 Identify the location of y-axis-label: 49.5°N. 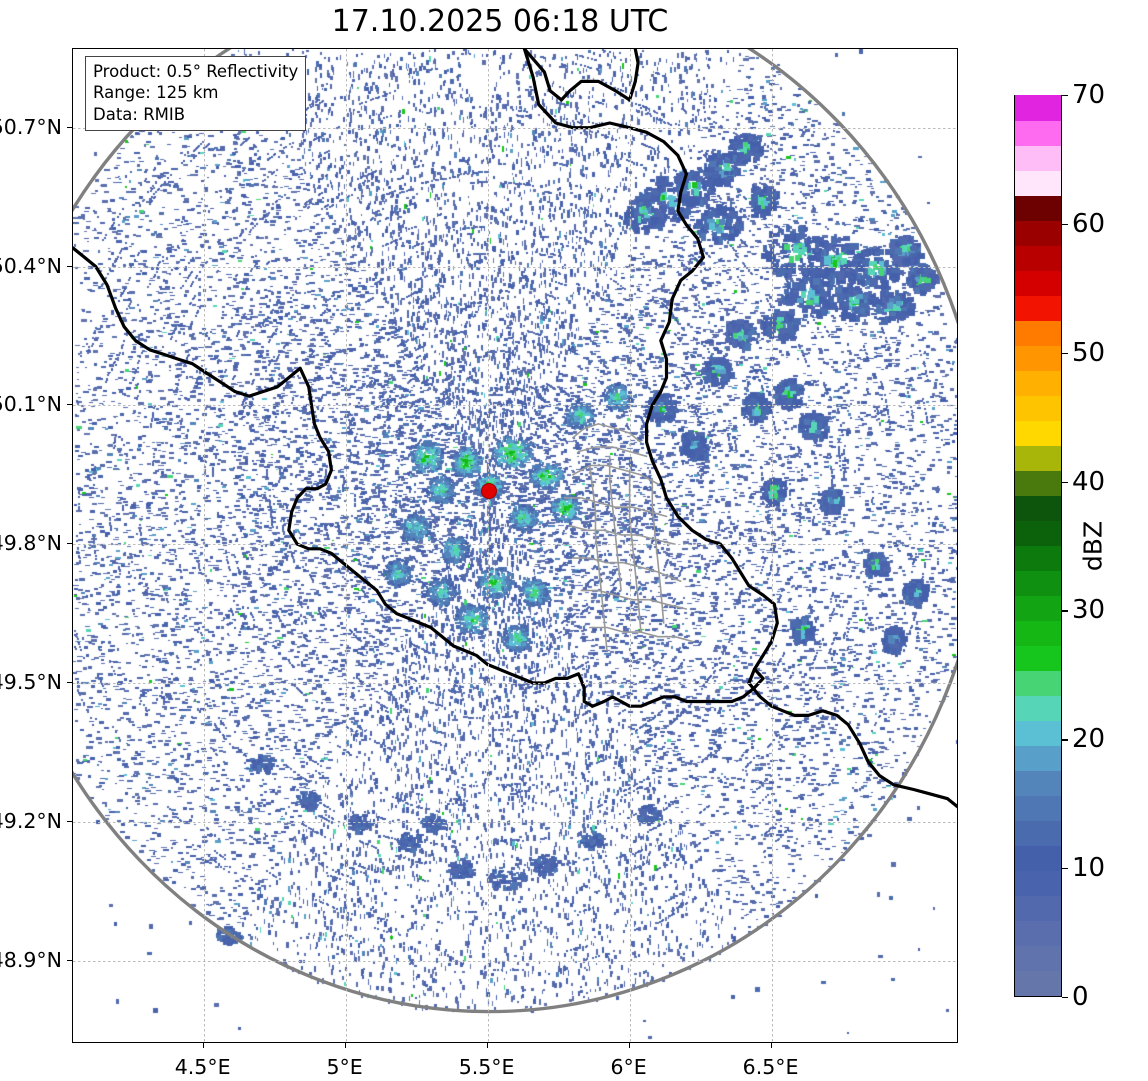
(31, 682).